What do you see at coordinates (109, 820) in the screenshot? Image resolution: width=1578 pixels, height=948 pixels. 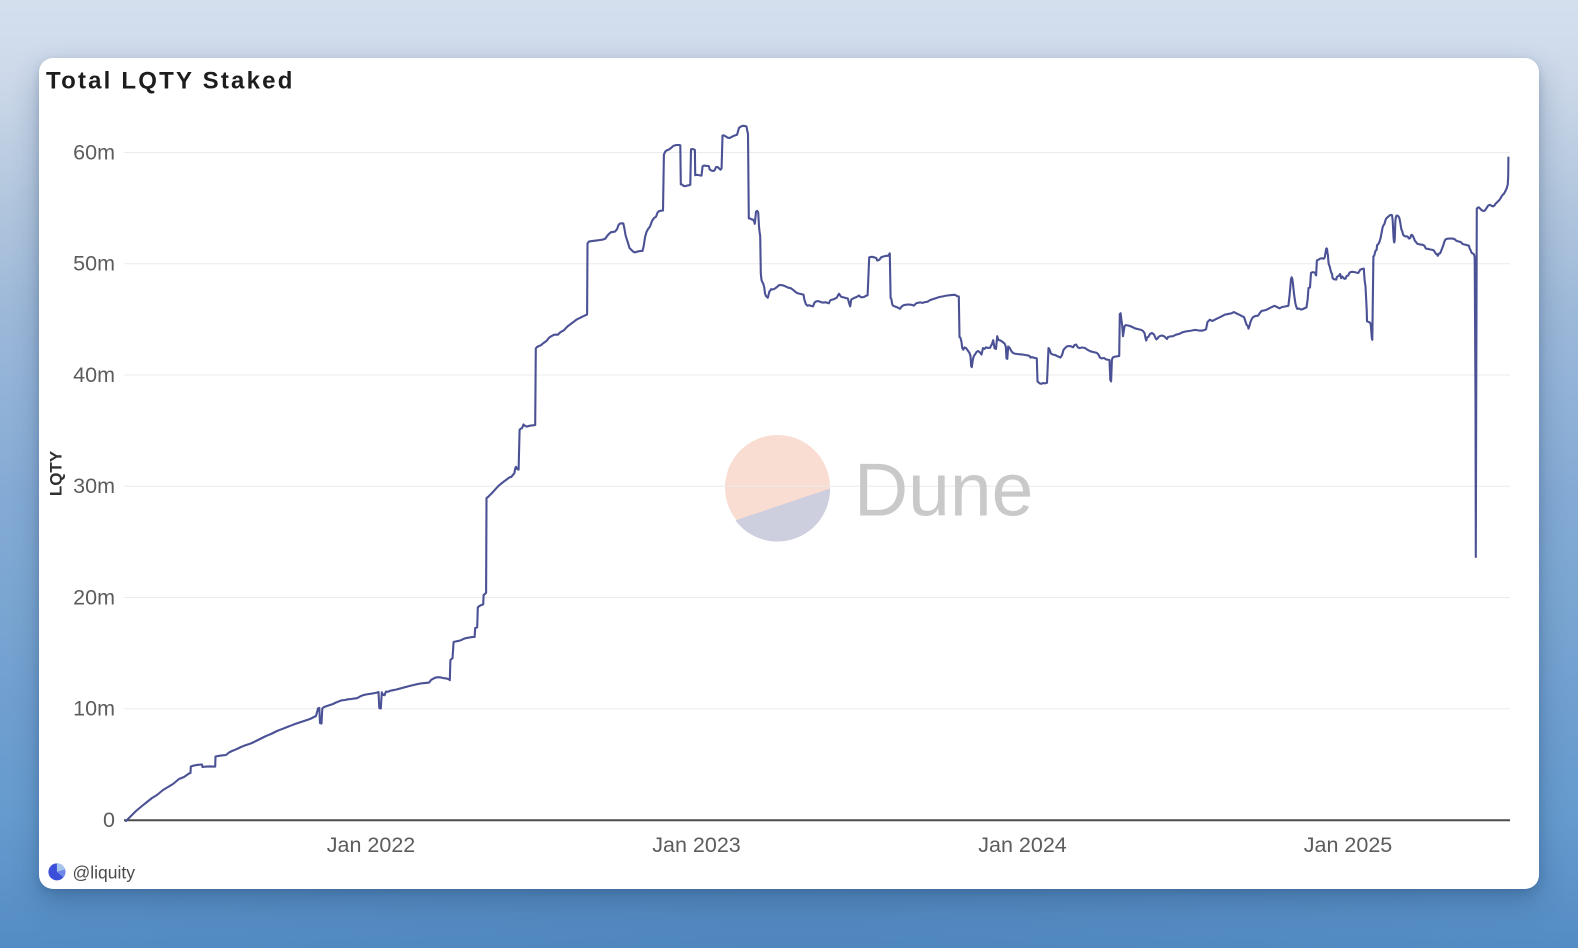 I see `svg-text: 0` at bounding box center [109, 820].